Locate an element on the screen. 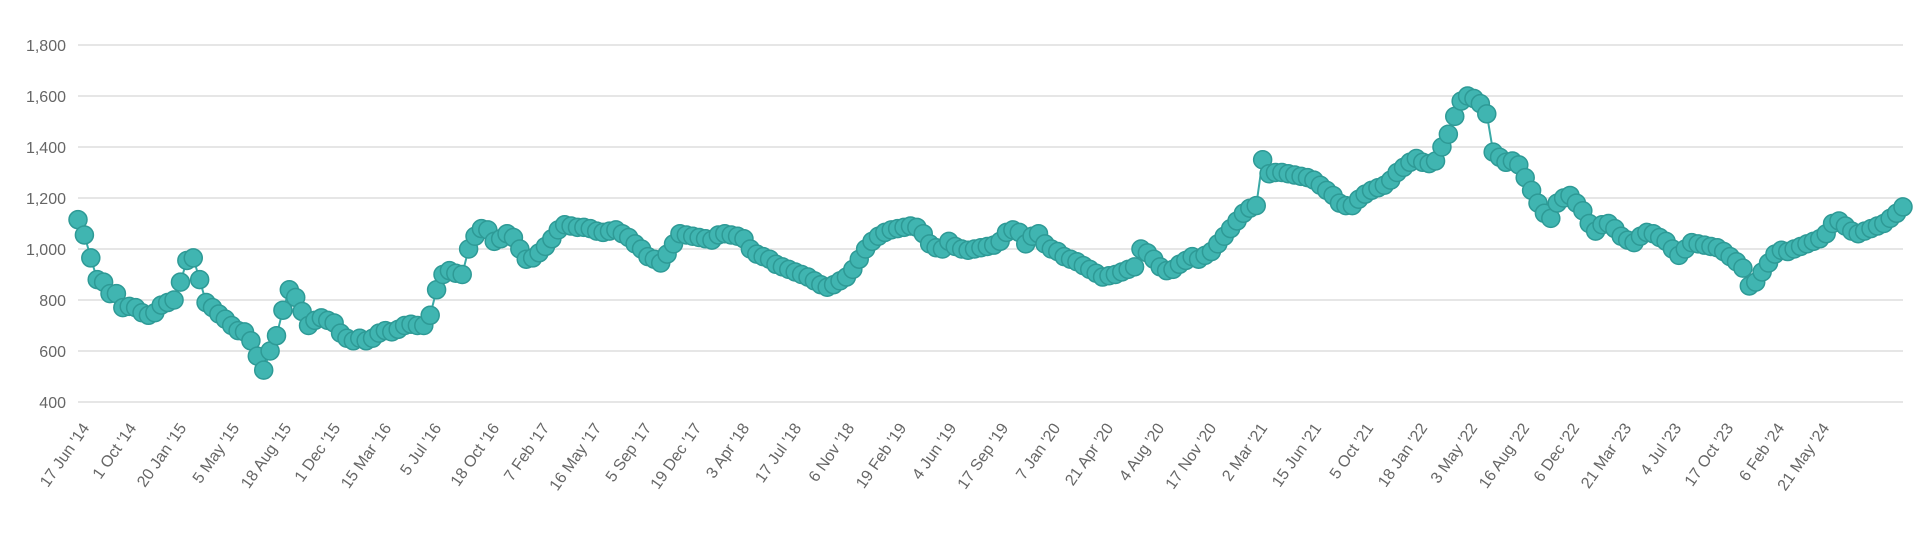 This screenshot has height=540, width=1920. x-tick-label: 6 Nov '18 is located at coordinates (832, 452).